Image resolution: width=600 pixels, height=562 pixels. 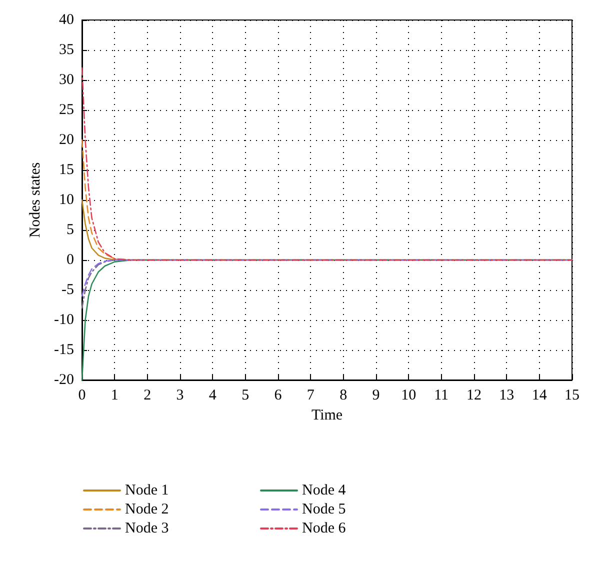 What do you see at coordinates (66, 110) in the screenshot?
I see `y-tick-label: 25` at bounding box center [66, 110].